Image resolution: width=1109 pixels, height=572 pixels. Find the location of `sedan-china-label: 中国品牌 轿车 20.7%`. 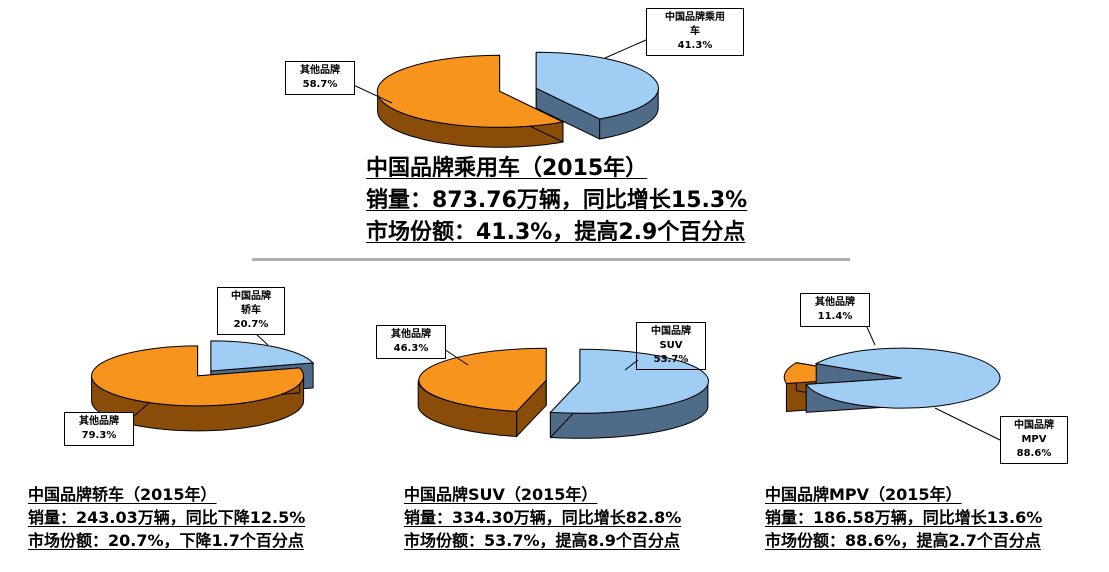

sedan-china-label: 中国品牌 轿车 20.7% is located at coordinates (251, 311).